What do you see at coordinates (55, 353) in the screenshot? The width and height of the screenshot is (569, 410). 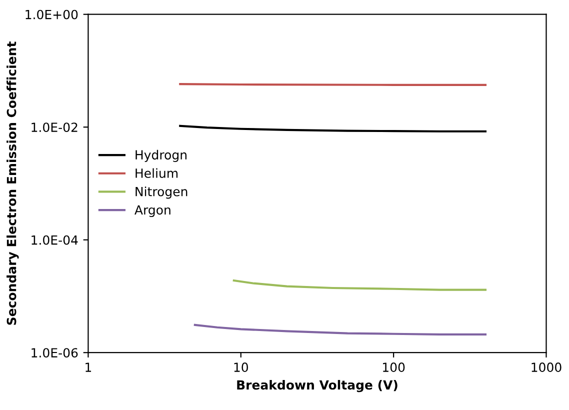 I see `y-tick-label: 1.0E-06` at bounding box center [55, 353].